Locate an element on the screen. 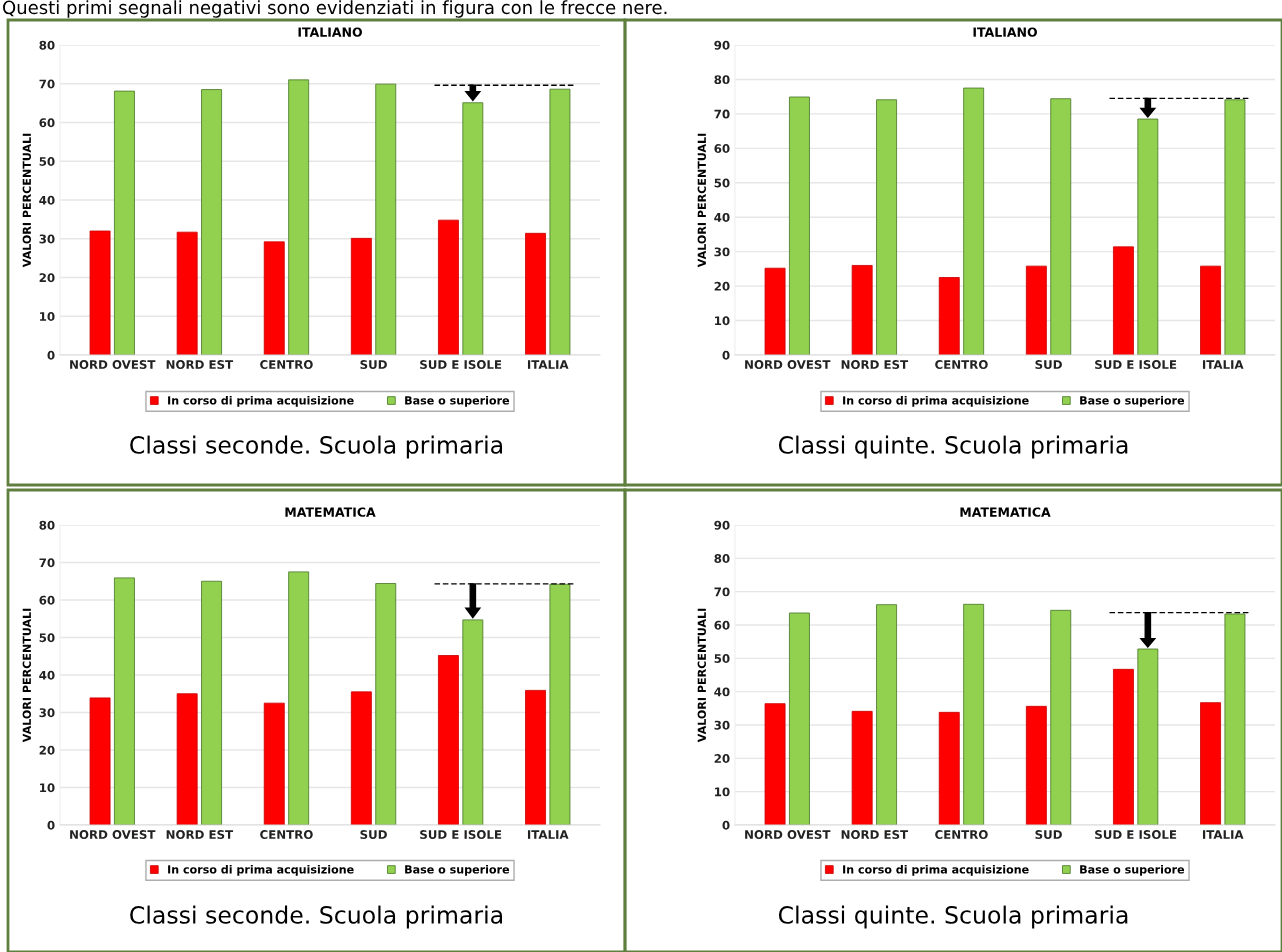  y-tick-label: 90 is located at coordinates (722, 45).